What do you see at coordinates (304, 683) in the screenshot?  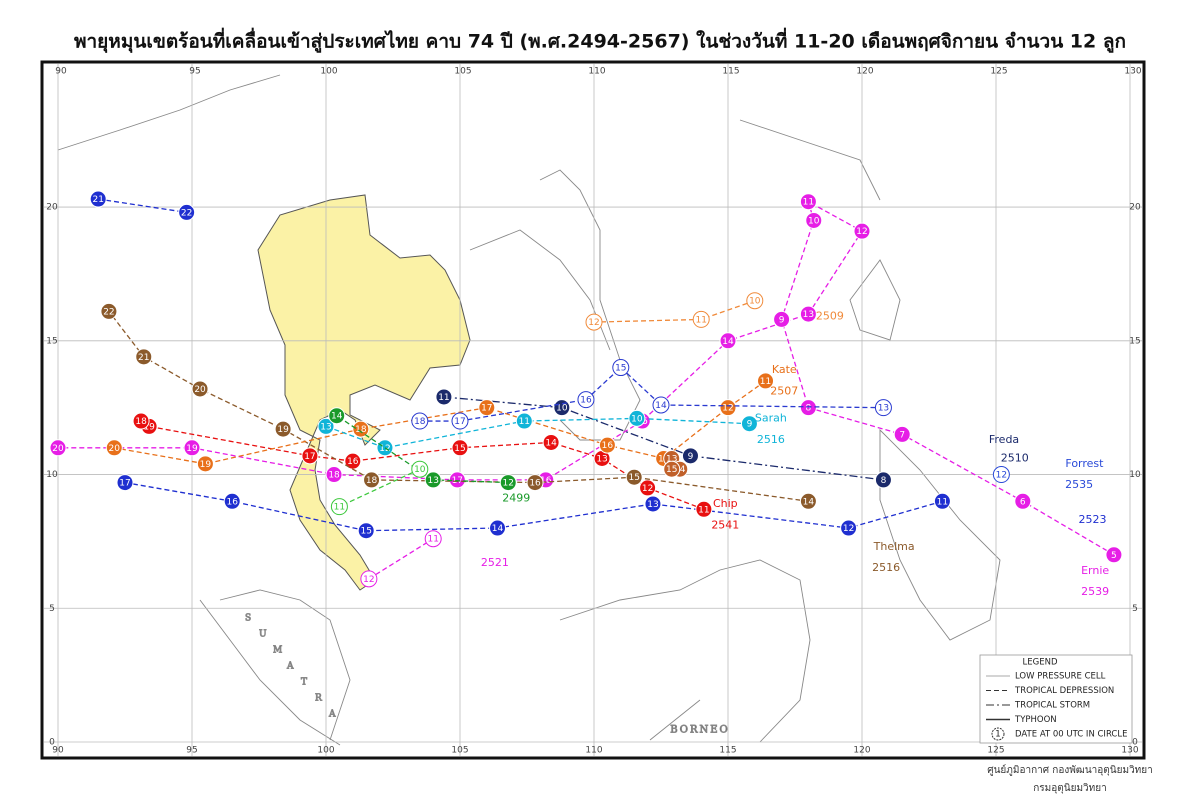 I see `place-label: T` at bounding box center [304, 683].